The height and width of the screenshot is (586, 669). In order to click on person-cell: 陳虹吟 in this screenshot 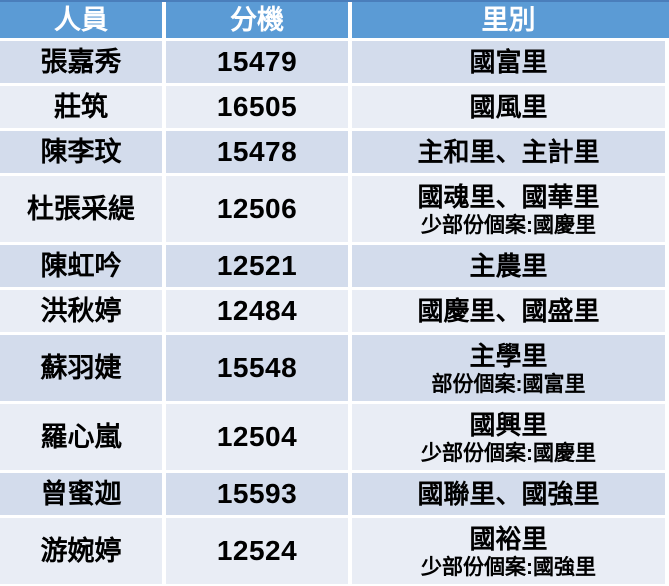, I will do `click(83, 266)`.